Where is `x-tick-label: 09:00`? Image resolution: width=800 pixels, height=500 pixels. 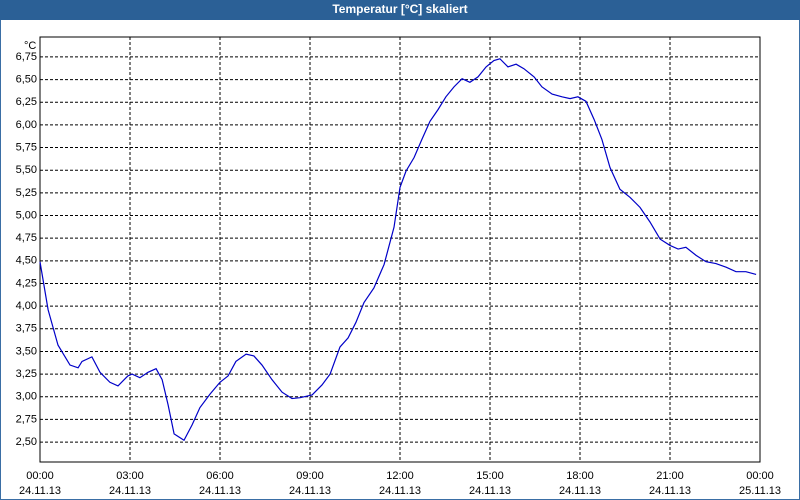
x-tick-label: 09:00 is located at coordinates (310, 476).